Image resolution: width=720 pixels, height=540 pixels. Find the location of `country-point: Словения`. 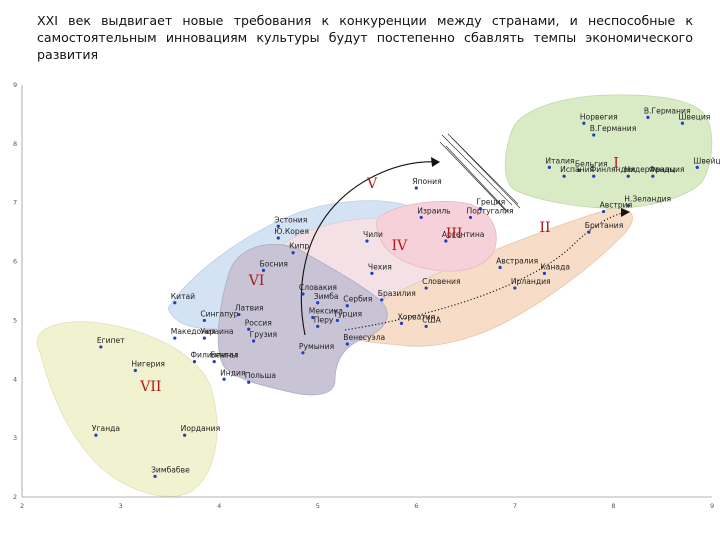

country-point: Словения is located at coordinates (441, 283).